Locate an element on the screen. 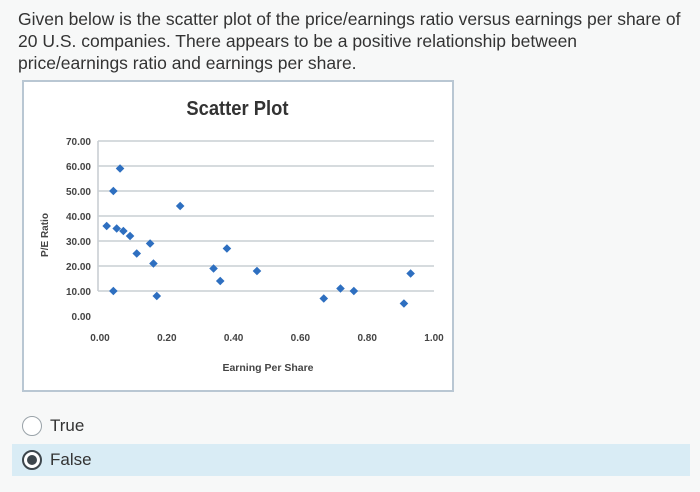  y-tick-label: 50.00 is located at coordinates (78, 192).